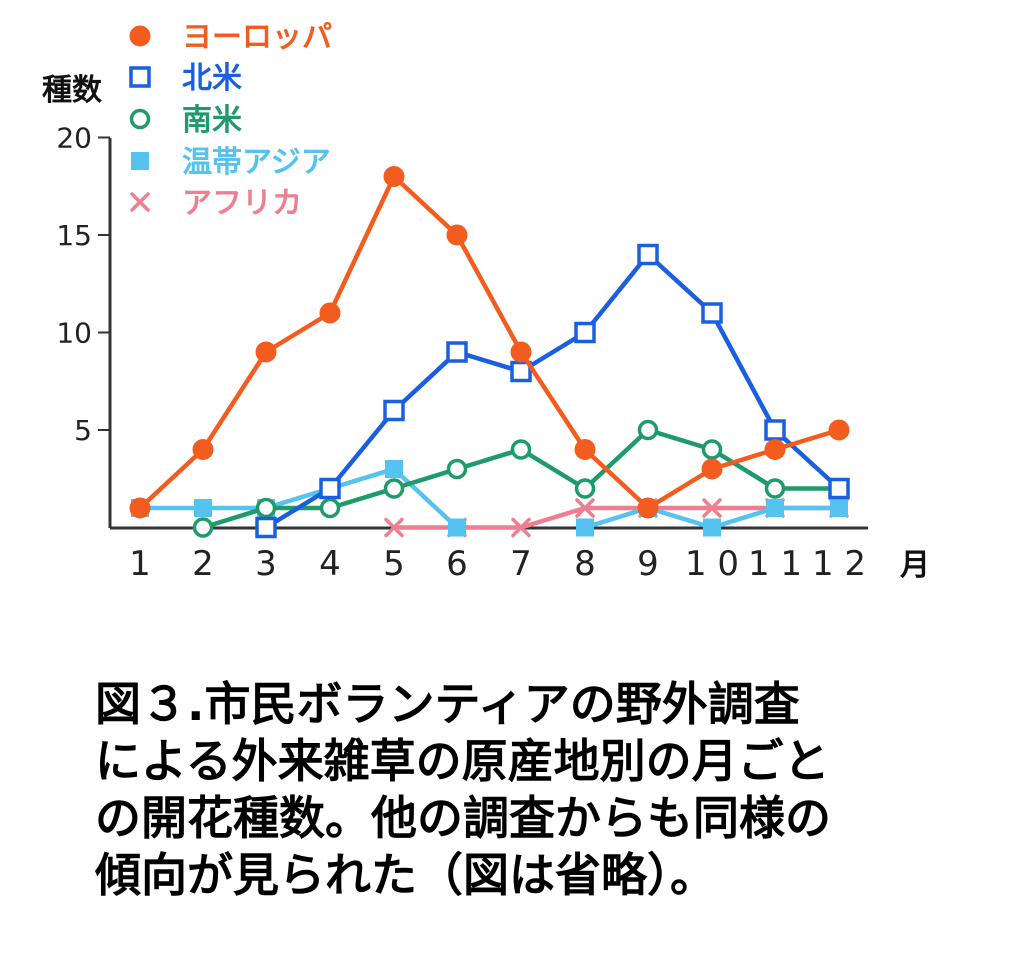 This screenshot has width=1026, height=953. Describe the element at coordinates (83, 430) in the screenshot. I see `y-tick-label: 5` at that location.